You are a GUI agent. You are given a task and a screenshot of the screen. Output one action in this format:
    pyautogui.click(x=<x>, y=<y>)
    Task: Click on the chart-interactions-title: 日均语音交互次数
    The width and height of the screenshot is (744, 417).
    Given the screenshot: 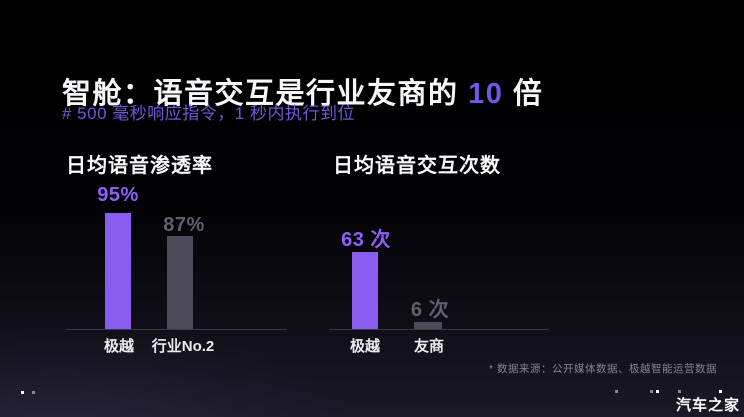 What is the action you would take?
    pyautogui.click(x=417, y=166)
    